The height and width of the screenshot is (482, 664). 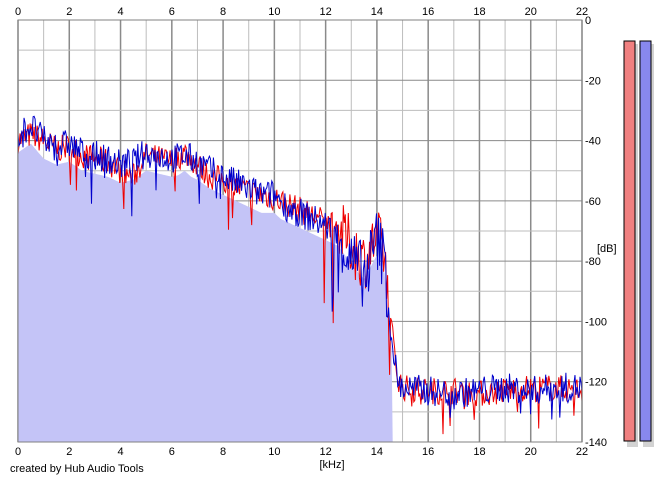 What do you see at coordinates (479, 12) in the screenshot?
I see `x-tick-top: 18` at bounding box center [479, 12].